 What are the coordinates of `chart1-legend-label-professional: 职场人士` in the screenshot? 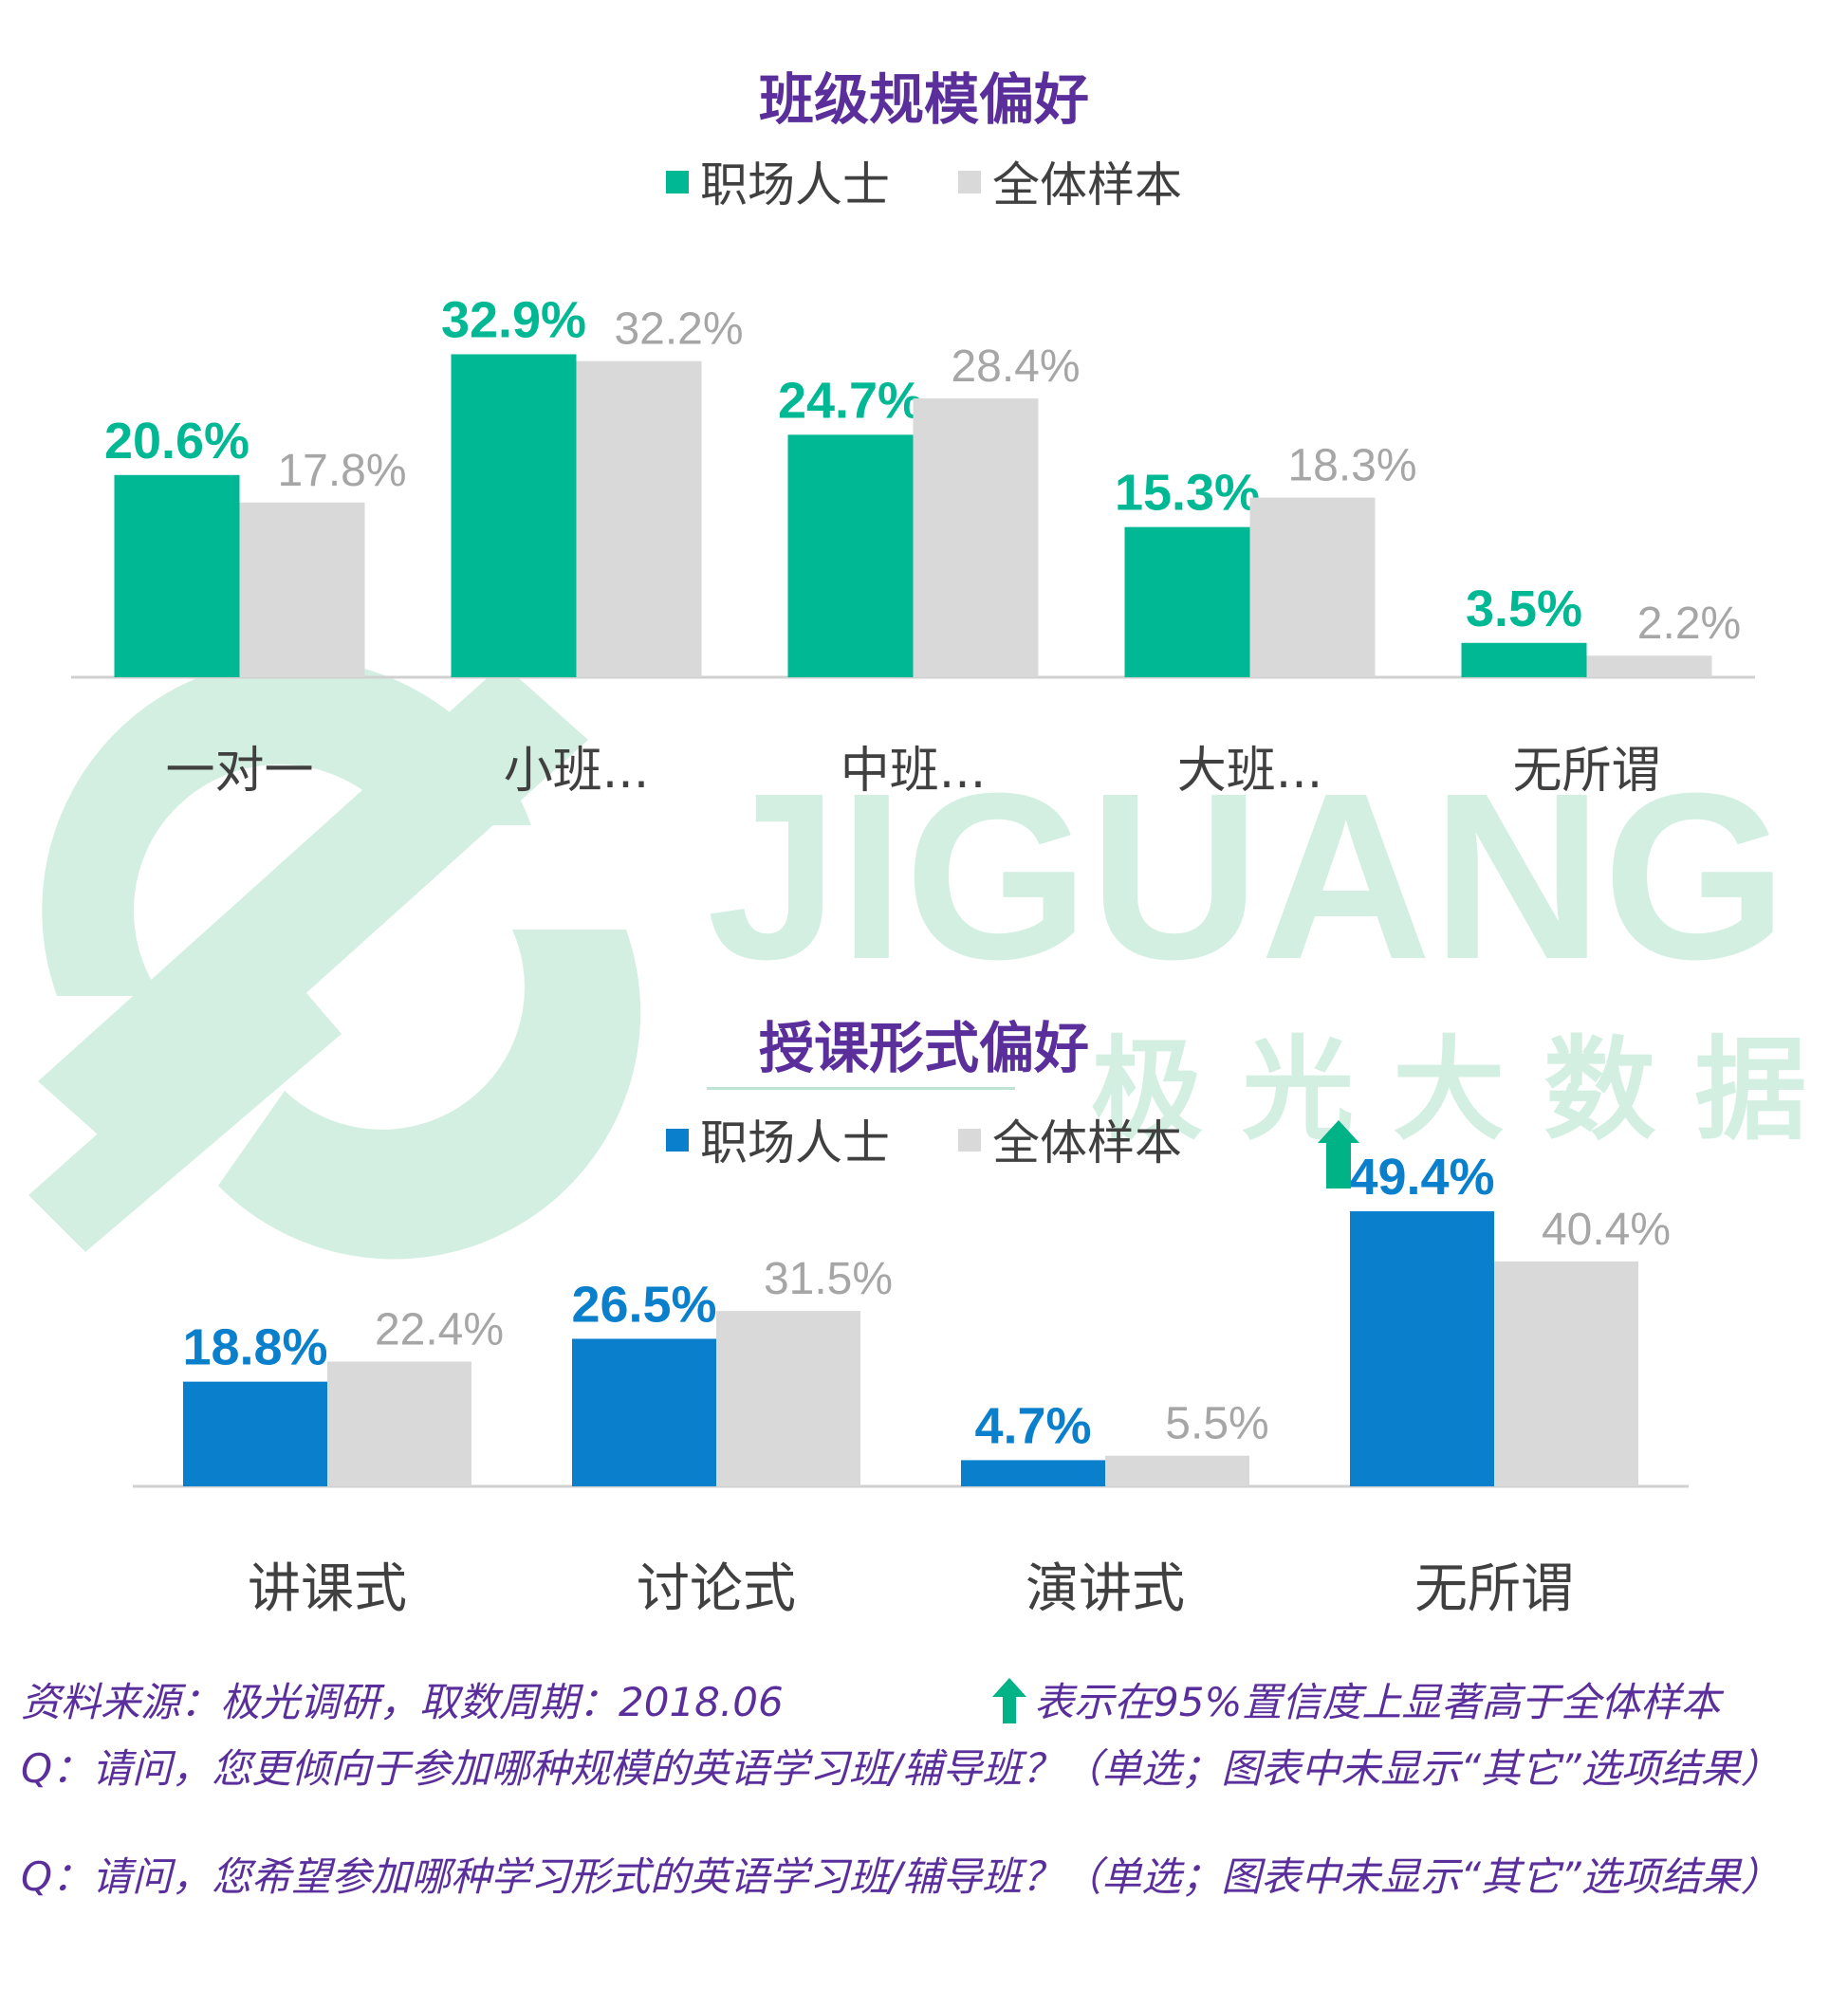 It's located at (795, 184).